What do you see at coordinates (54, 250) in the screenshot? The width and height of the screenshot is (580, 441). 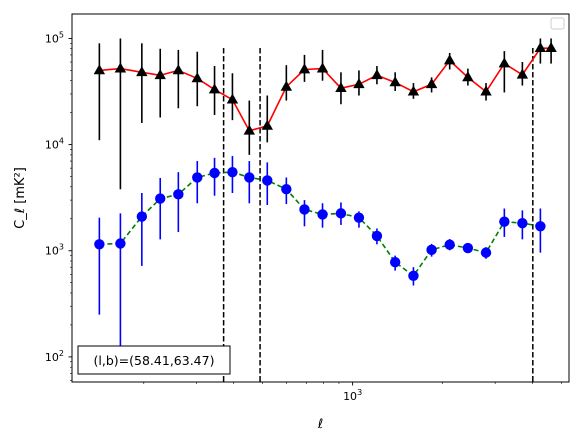 I see `y-tick-label: 10³` at bounding box center [54, 250].